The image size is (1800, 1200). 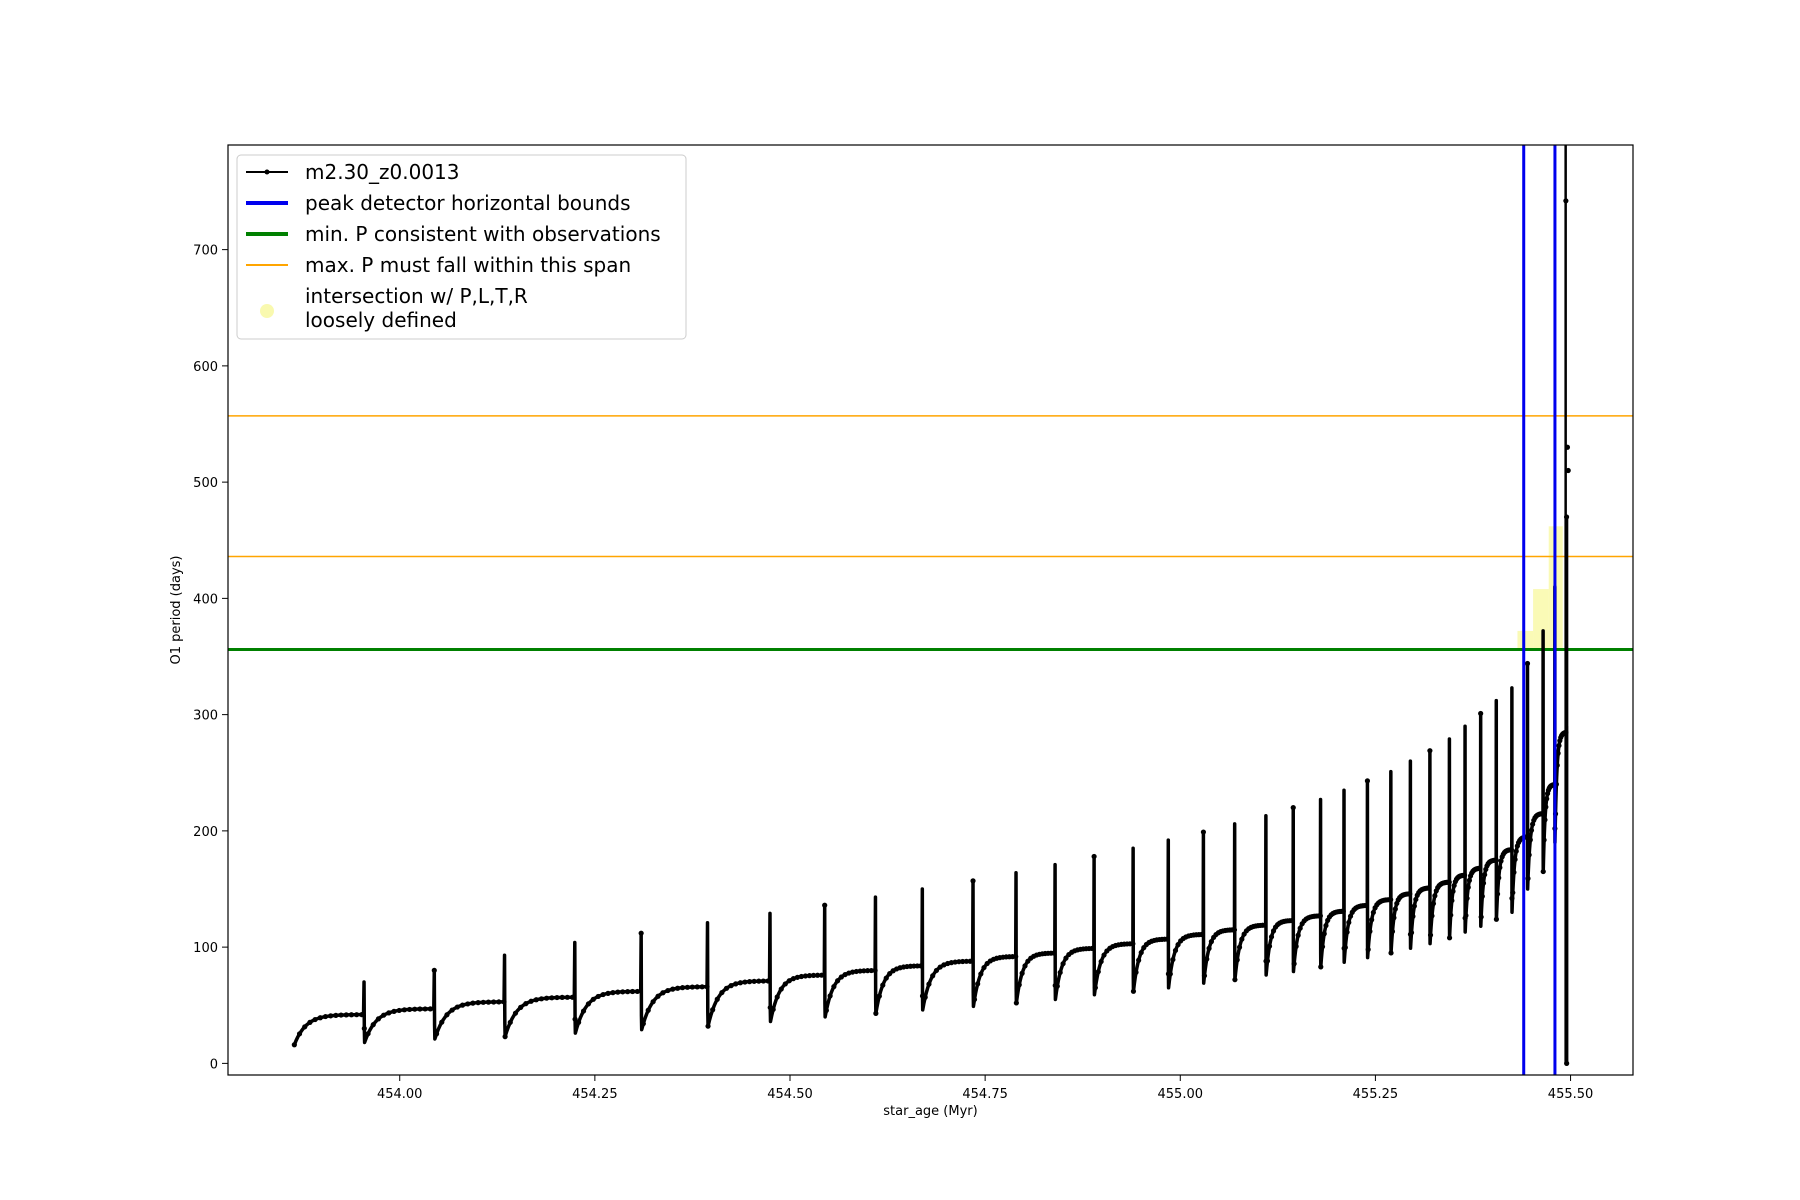 I want to click on y-tick-label: 400, so click(x=205, y=599).